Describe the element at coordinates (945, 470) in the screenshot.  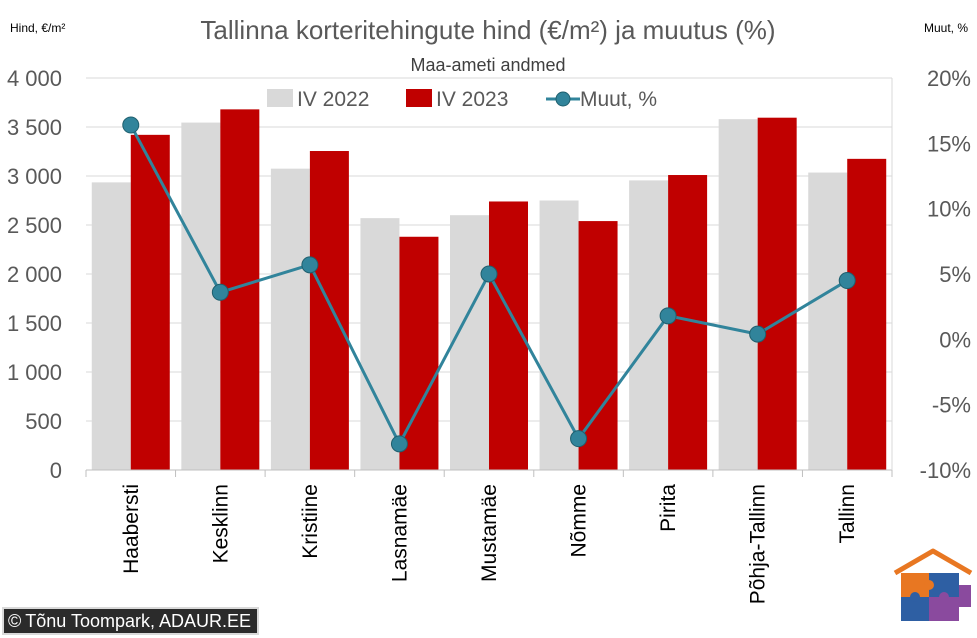
I see `y2-tick-label: -10%` at that location.